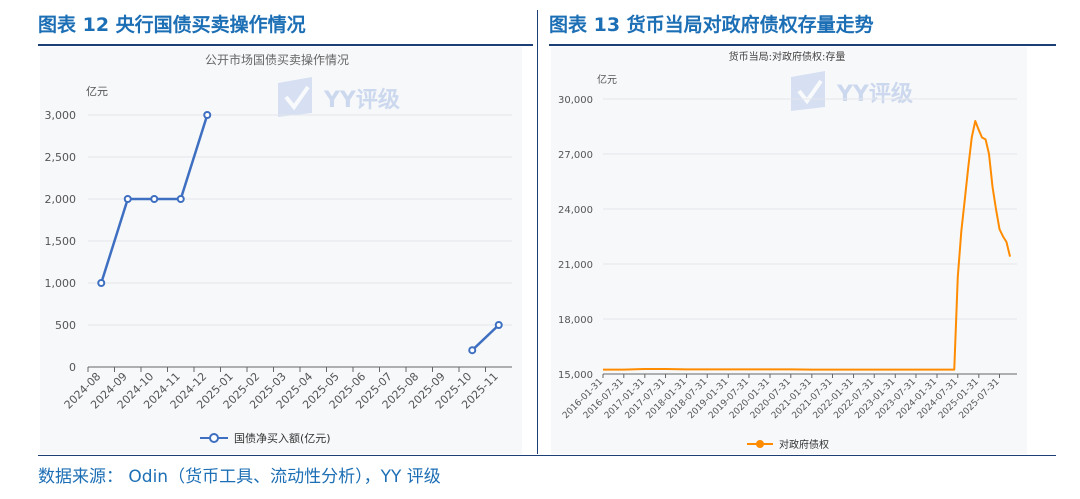 This screenshot has height=499, width=1080. I want to click on right-figure-title: 图表 13 货币当局对政府债权存量走势, so click(711, 25).